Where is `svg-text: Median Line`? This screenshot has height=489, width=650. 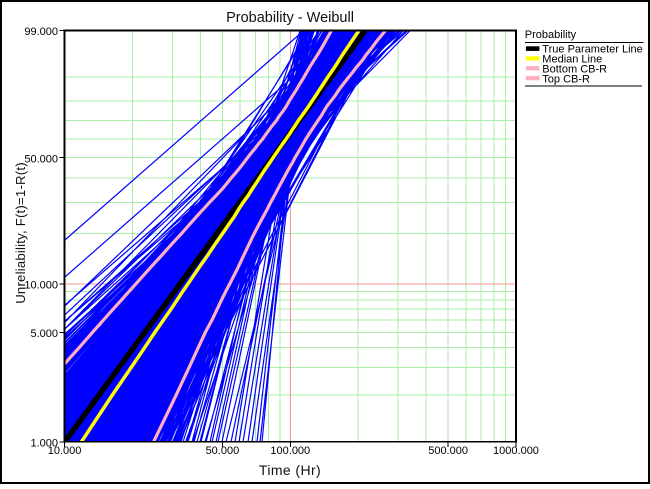 svg-text: Median Line is located at coordinates (572, 60).